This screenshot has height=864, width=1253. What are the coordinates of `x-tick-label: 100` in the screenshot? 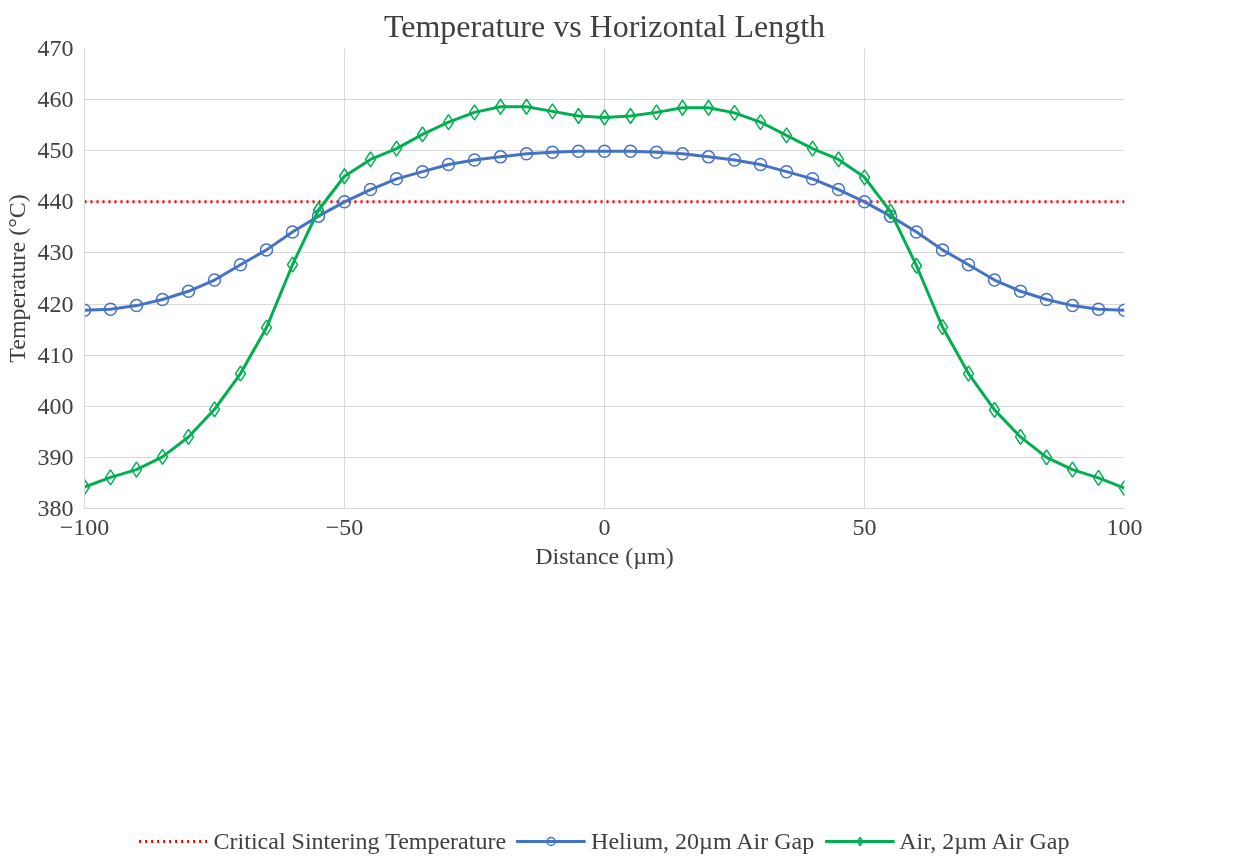 It's located at (1124, 526).